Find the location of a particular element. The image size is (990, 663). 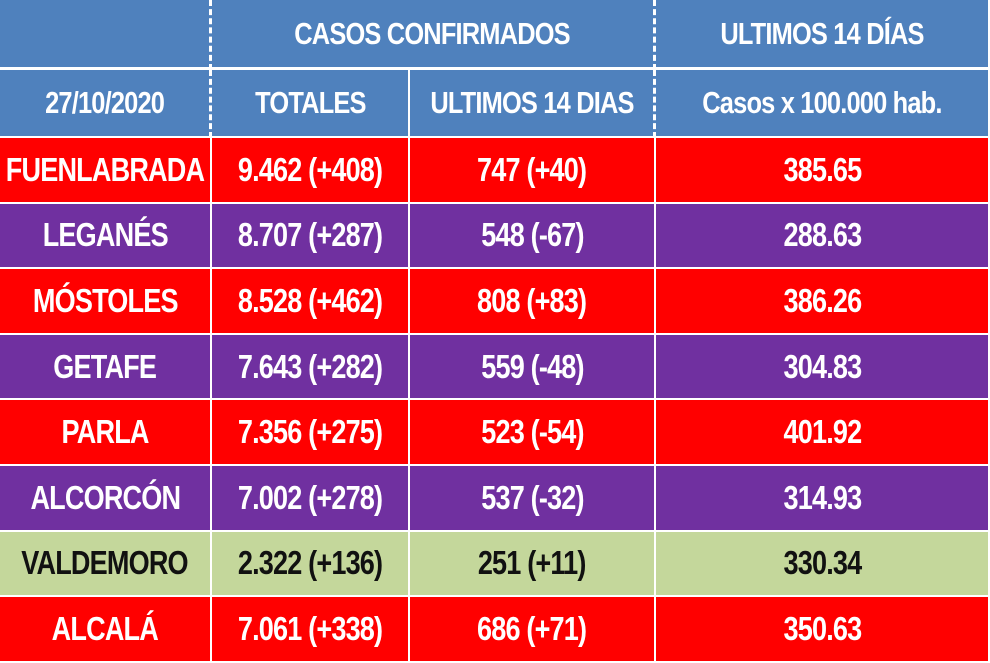

row-totales: 9.462 (+408) is located at coordinates (311, 171).